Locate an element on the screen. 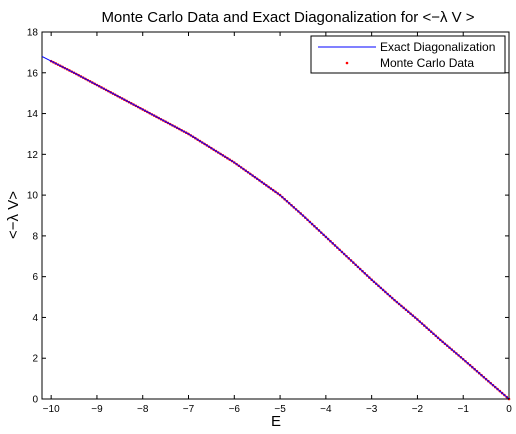 This screenshot has width=516, height=434. x-tick-label: −1 is located at coordinates (464, 409).